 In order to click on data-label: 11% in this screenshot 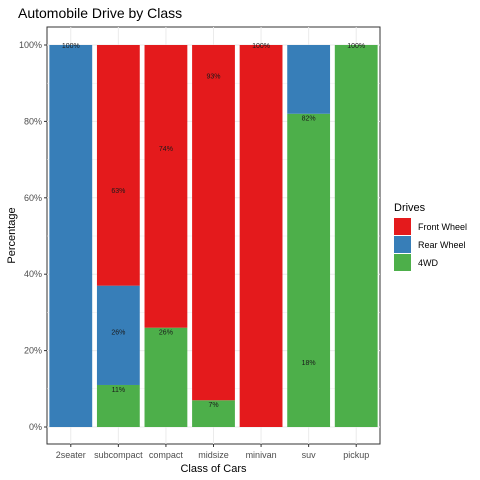, I will do `click(119, 390)`.